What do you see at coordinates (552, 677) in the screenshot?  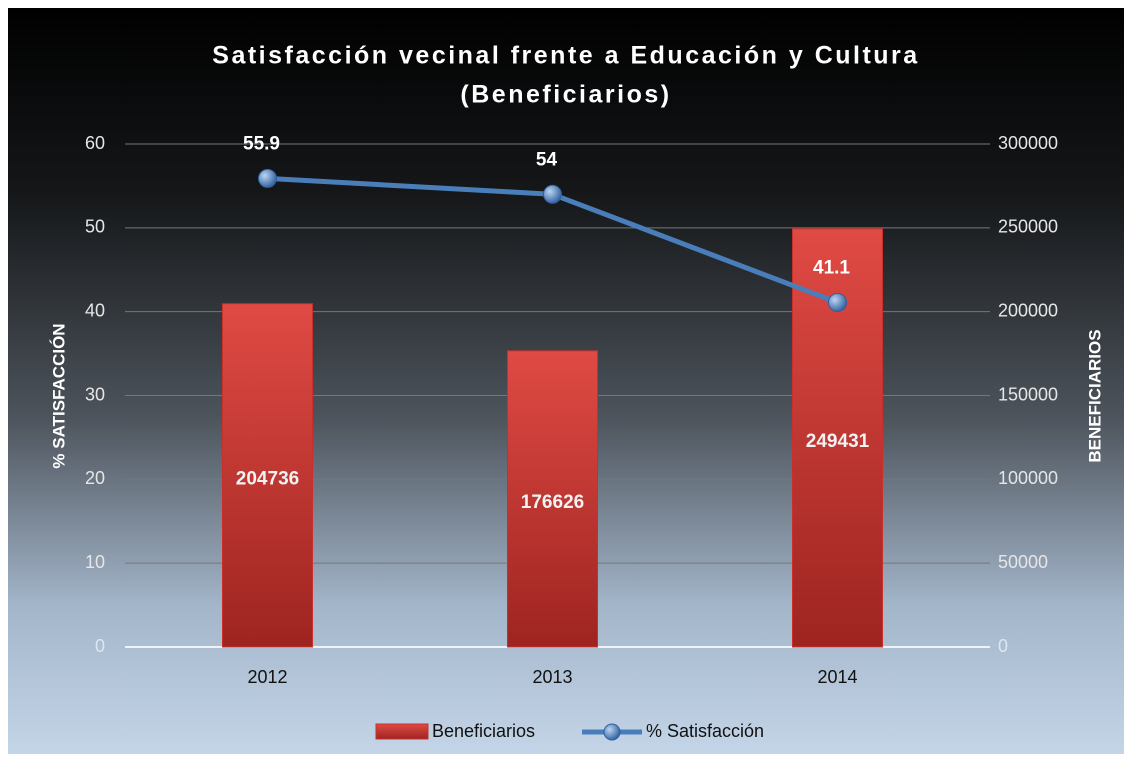 I see `x-tick-label: 2013` at bounding box center [552, 677].